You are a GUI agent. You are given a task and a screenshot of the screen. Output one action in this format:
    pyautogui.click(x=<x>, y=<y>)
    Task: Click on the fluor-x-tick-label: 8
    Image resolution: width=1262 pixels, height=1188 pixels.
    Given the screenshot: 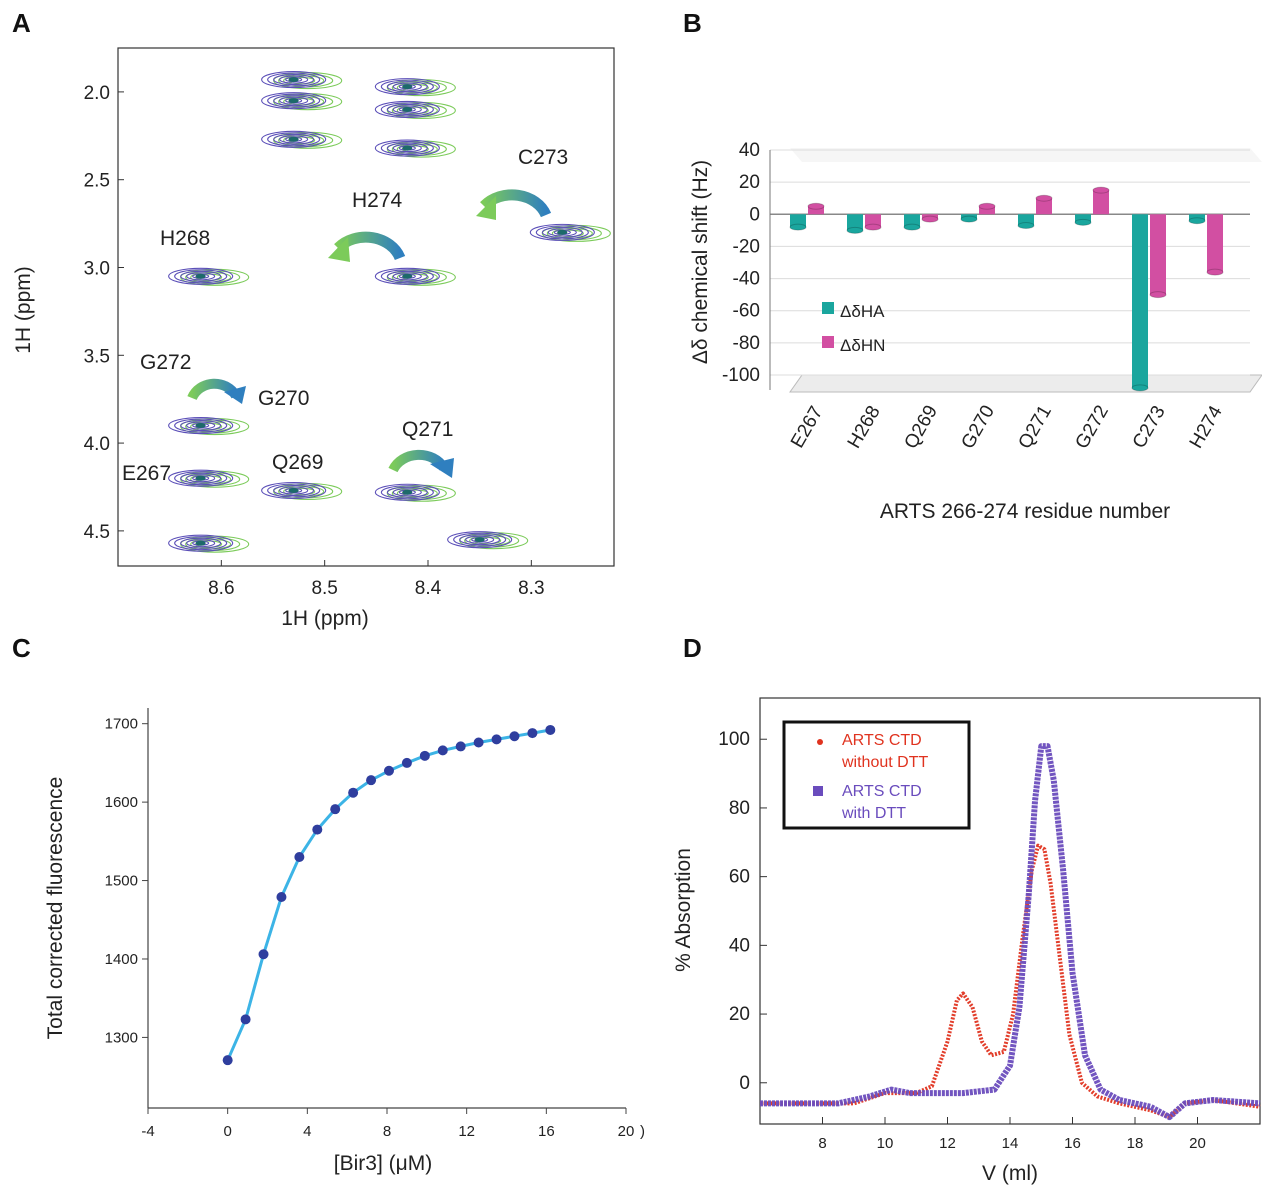 What is the action you would take?
    pyautogui.click(x=387, y=1131)
    